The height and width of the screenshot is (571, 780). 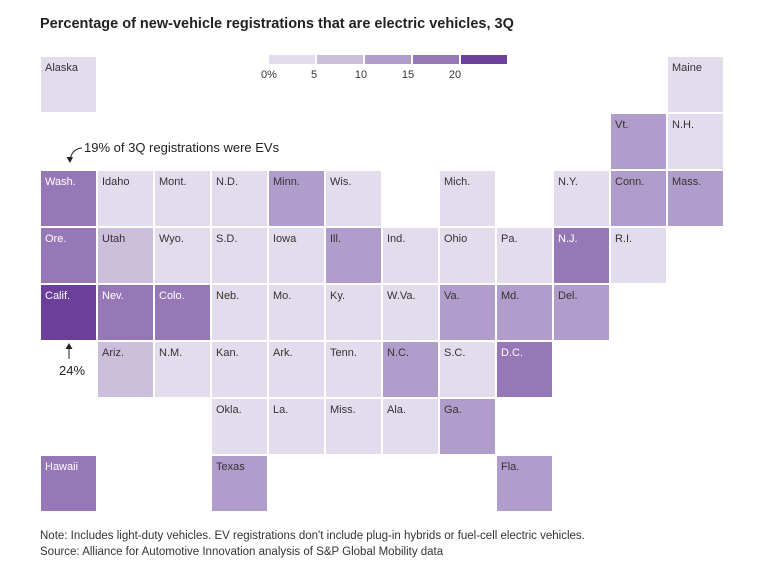 What do you see at coordinates (568, 239) in the screenshot?
I see `state-label: N.J.` at bounding box center [568, 239].